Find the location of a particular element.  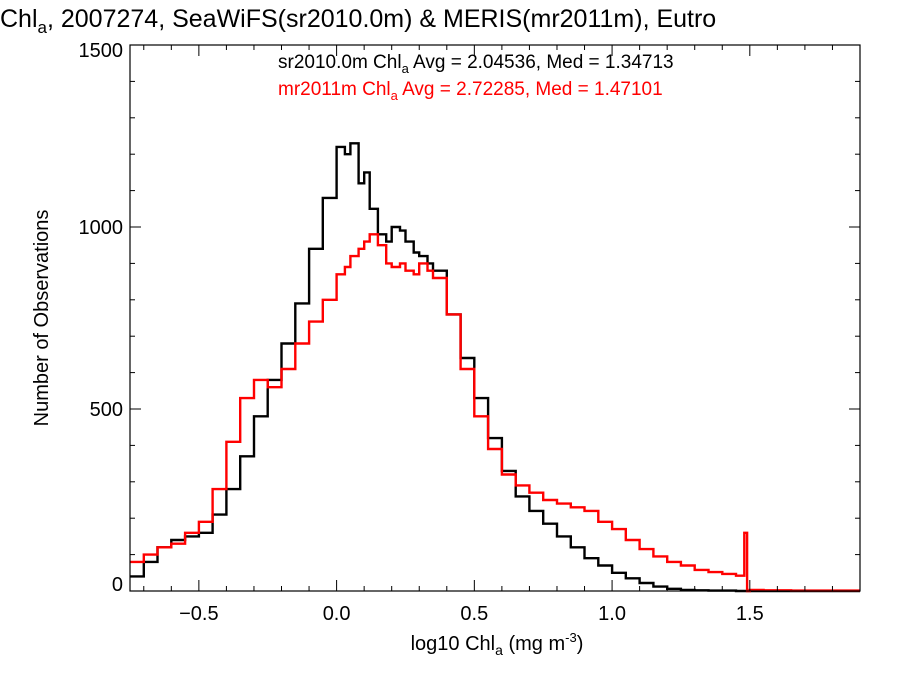

x-tick-label: 0.0 is located at coordinates (337, 614).